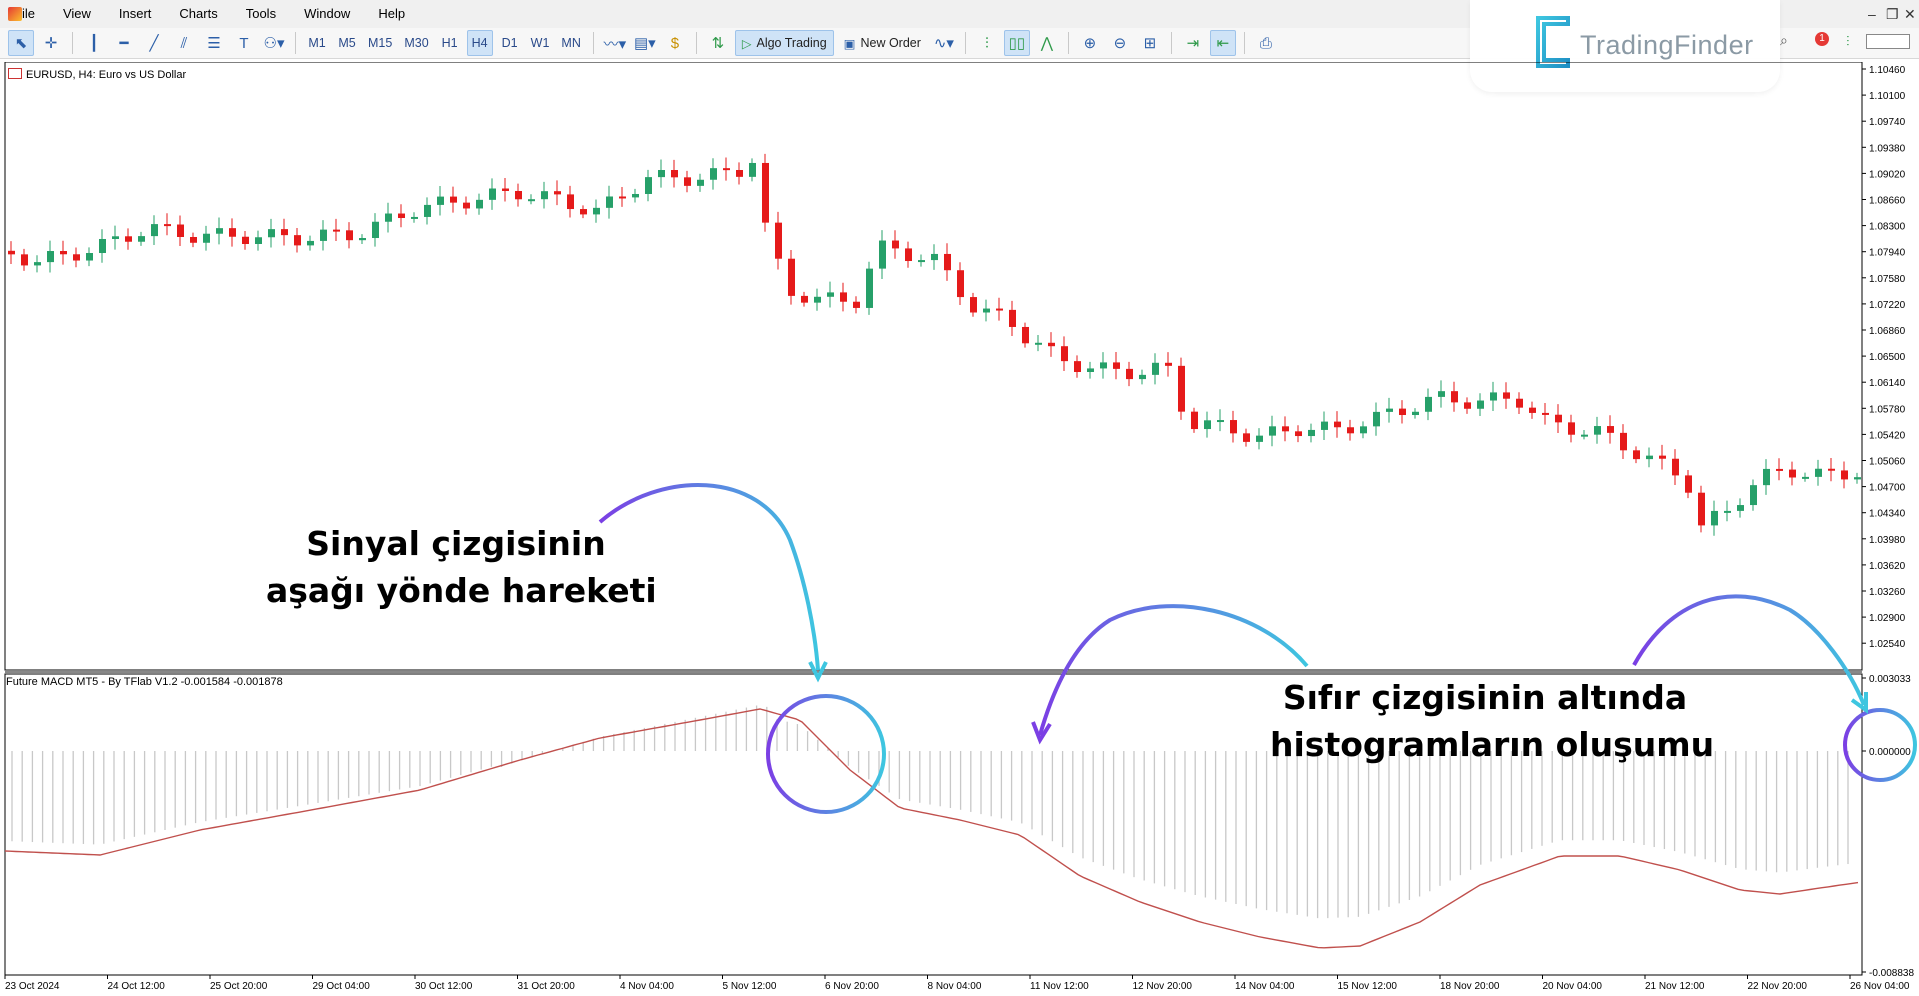  I want to click on candlestick-icon: ▯▯, so click(1016, 43).